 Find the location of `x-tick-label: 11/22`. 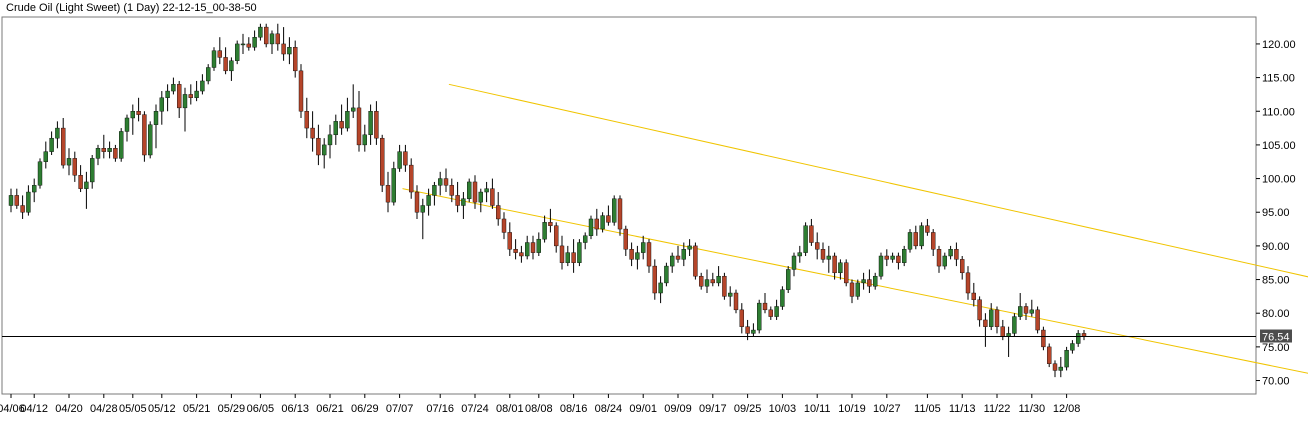

x-tick-label: 11/22 is located at coordinates (997, 409).